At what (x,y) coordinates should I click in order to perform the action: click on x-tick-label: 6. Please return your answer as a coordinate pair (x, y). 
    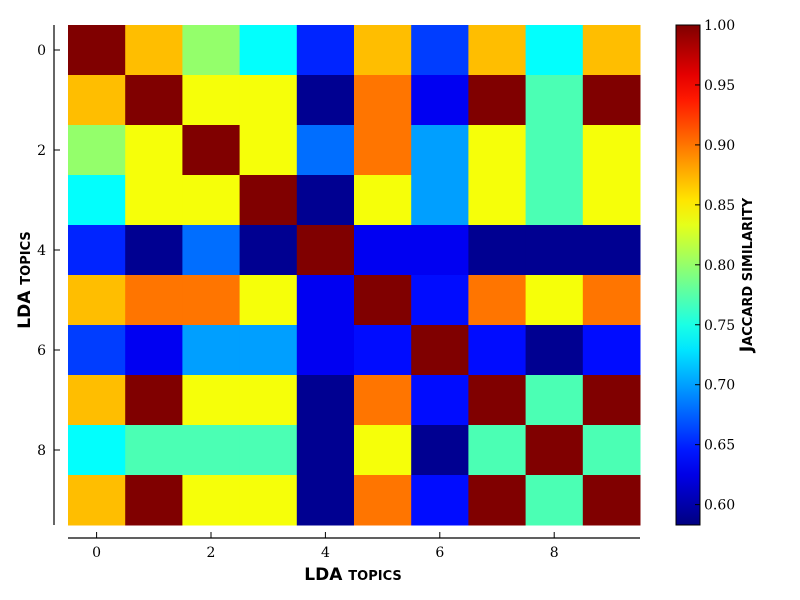
    Looking at the image, I should click on (439, 553).